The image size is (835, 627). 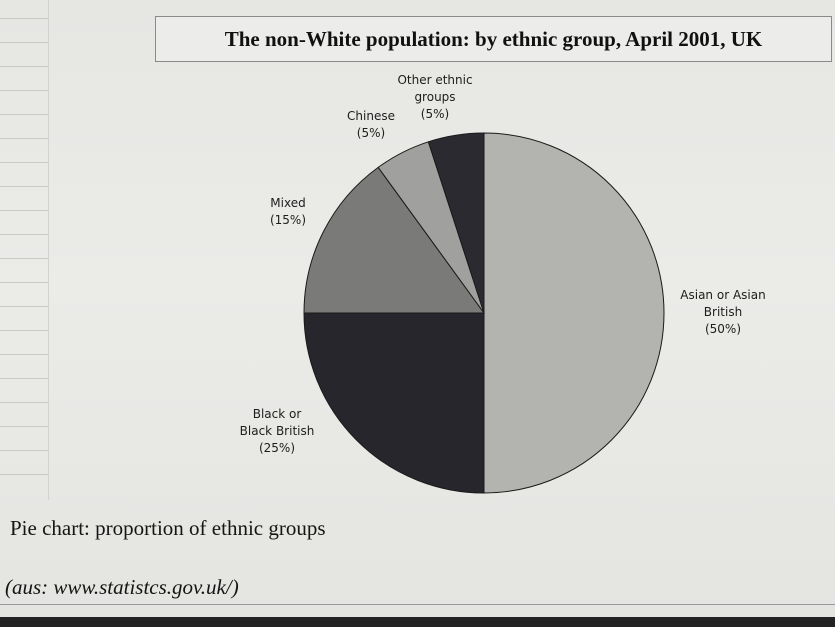 What do you see at coordinates (574, 313) in the screenshot?
I see `slice-asian` at bounding box center [574, 313].